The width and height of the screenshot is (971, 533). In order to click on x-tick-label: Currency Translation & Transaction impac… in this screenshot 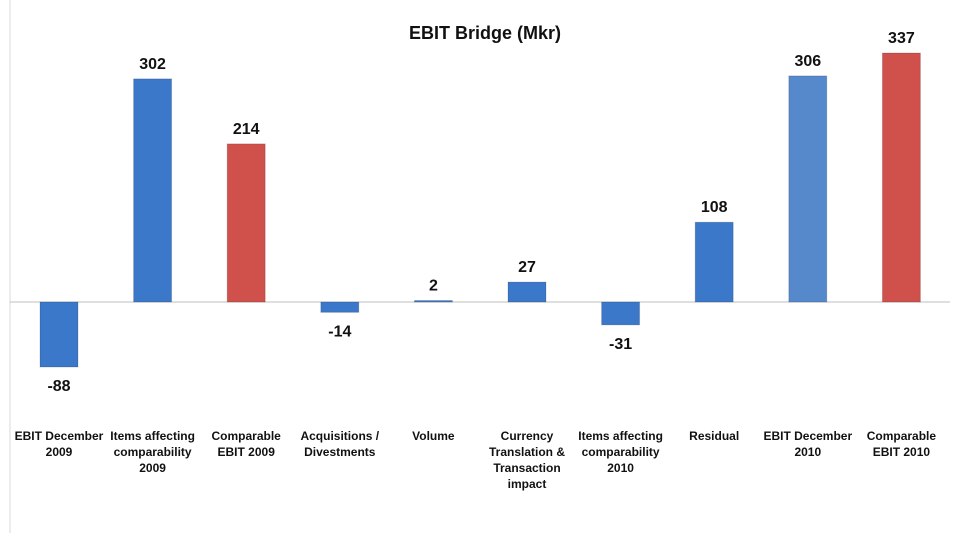, I will do `click(526, 460)`.